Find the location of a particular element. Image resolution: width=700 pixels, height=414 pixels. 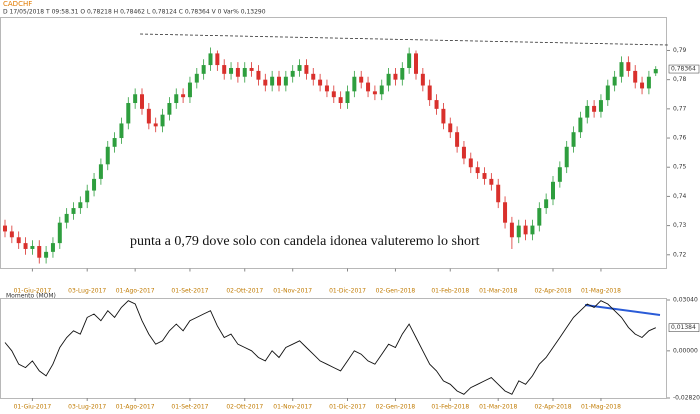

x-tick-label: 01-Feb-2018 is located at coordinates (450, 407).